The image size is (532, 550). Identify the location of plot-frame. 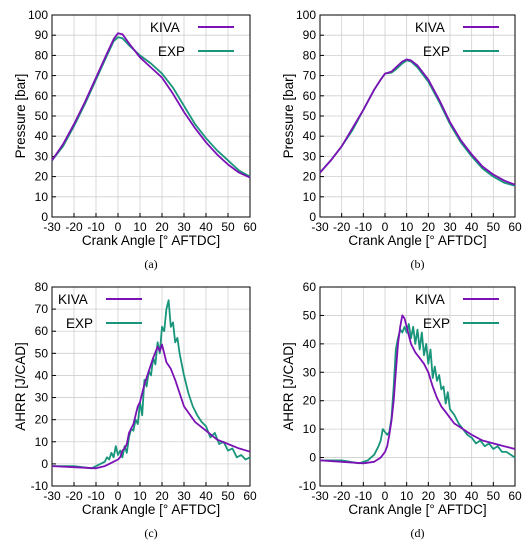
(417, 386).